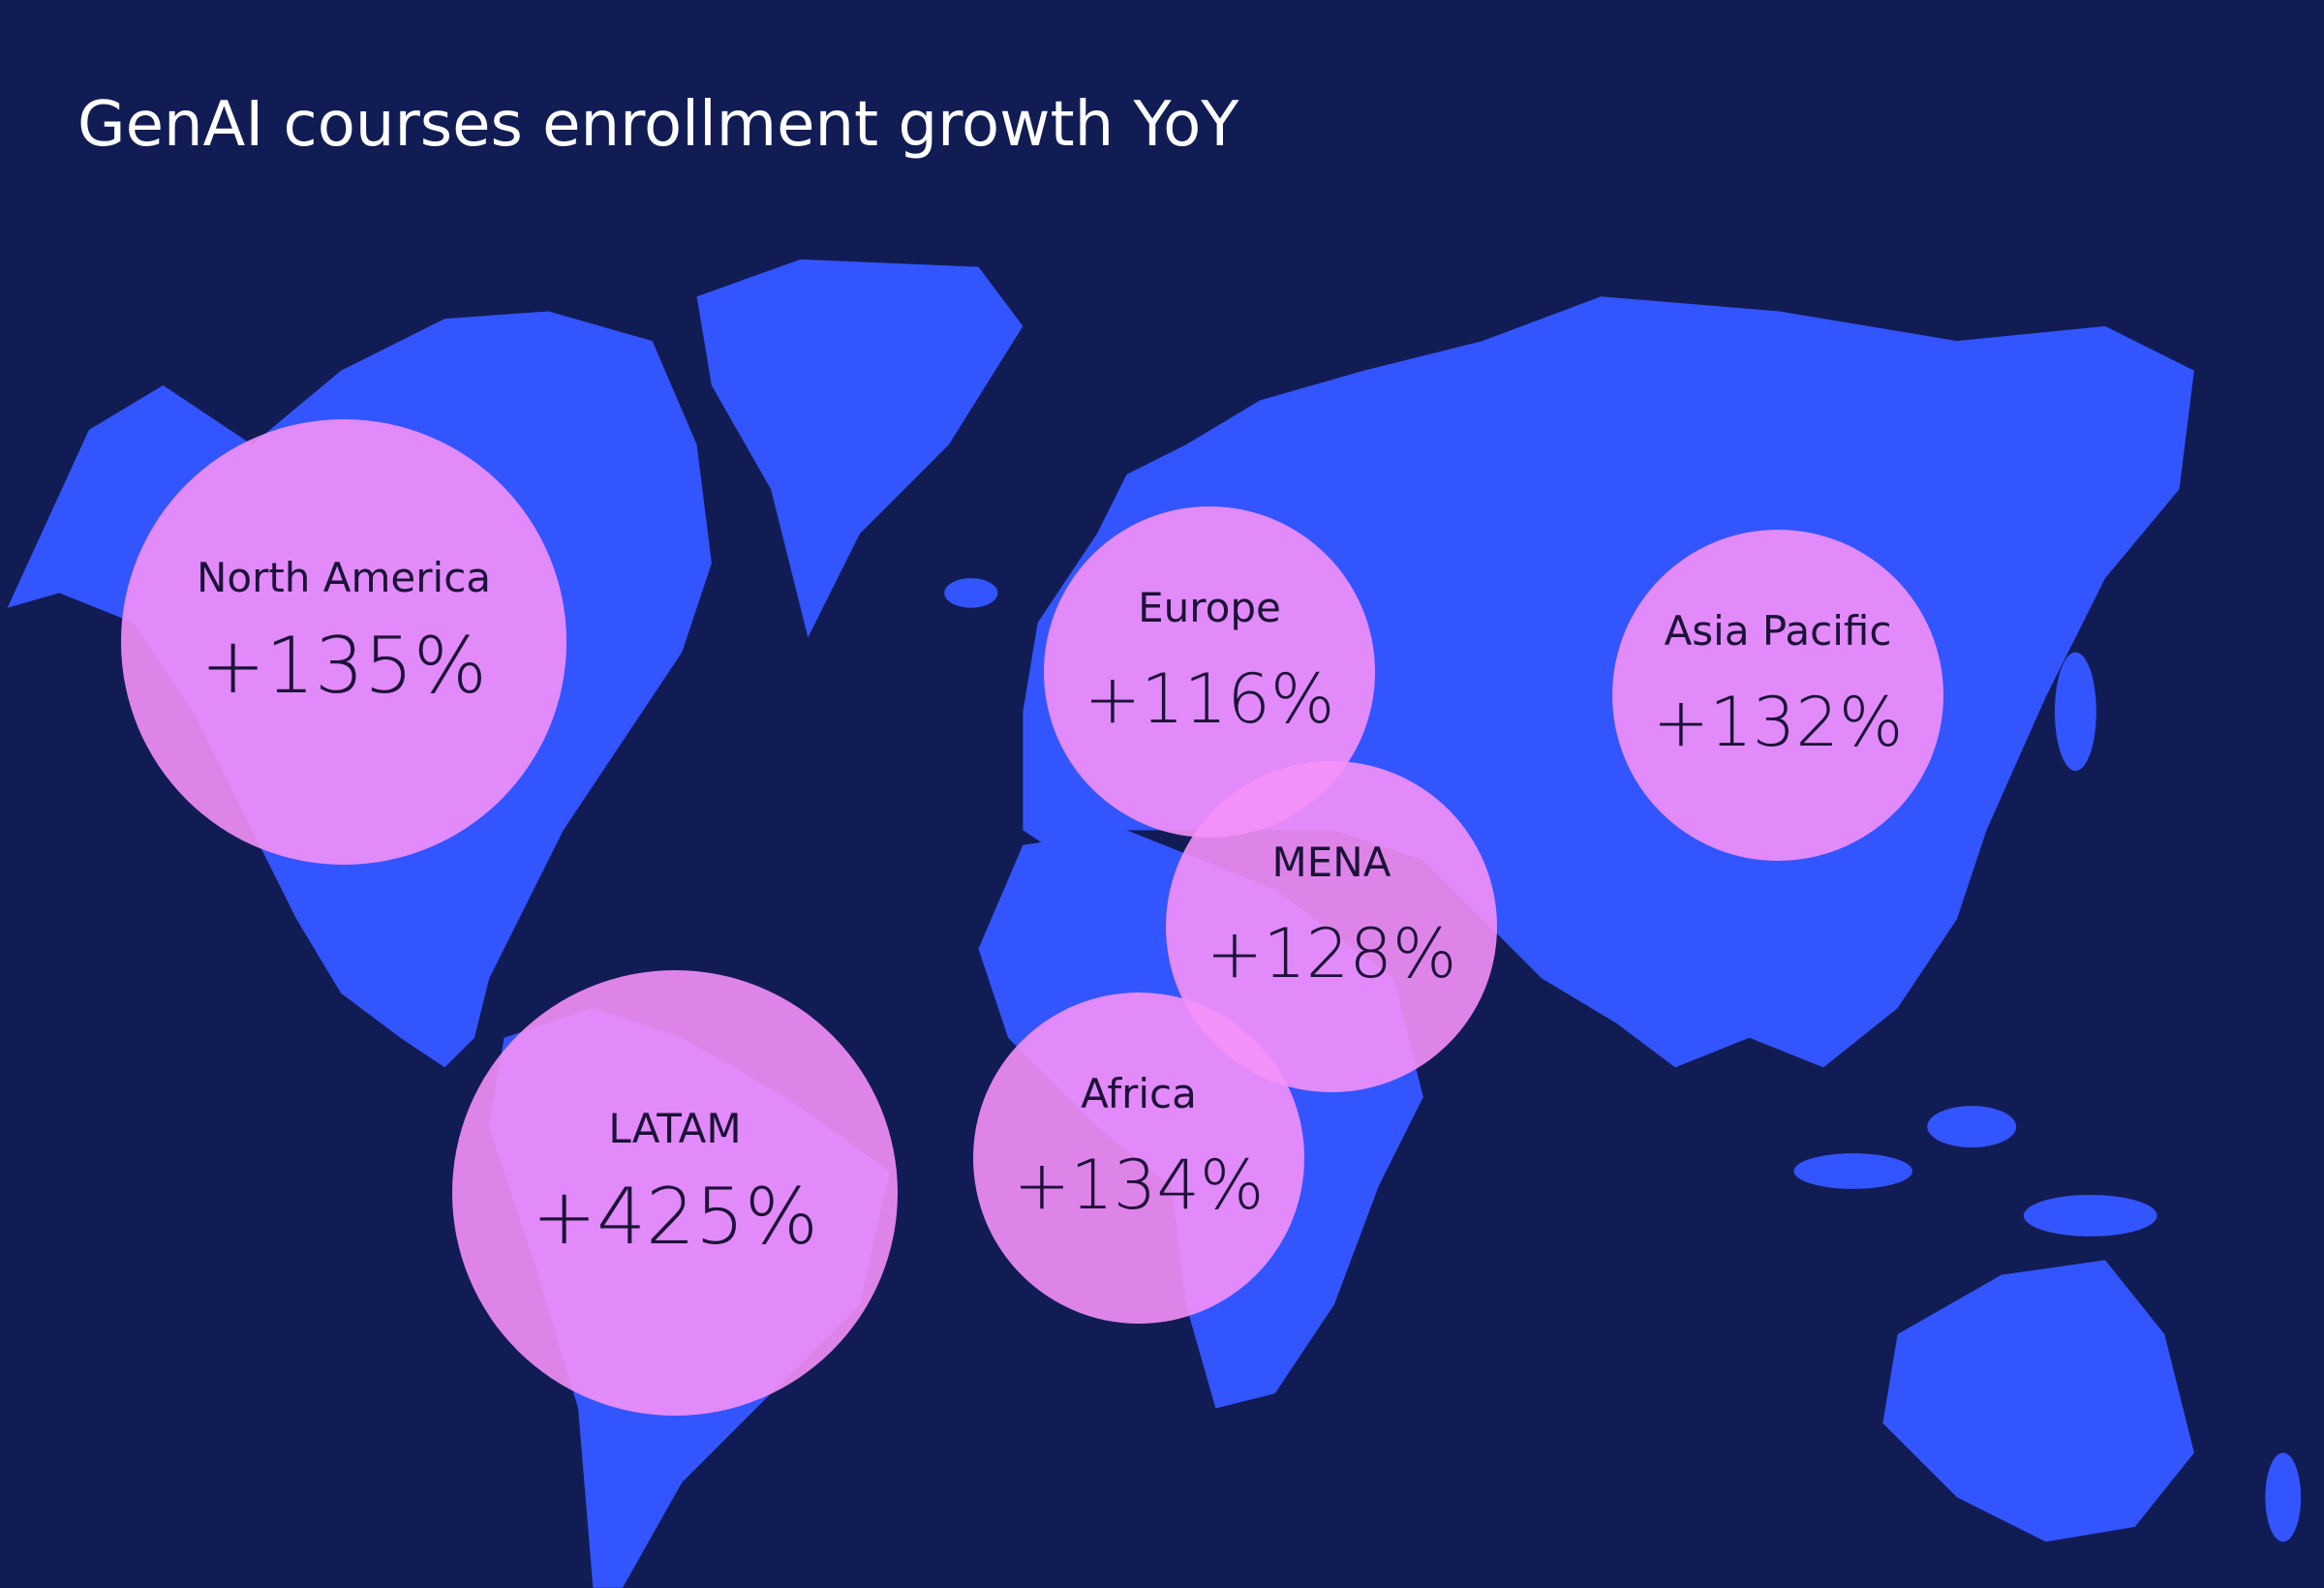  Describe the element at coordinates (344, 577) in the screenshot. I see `region-name: North America` at that location.